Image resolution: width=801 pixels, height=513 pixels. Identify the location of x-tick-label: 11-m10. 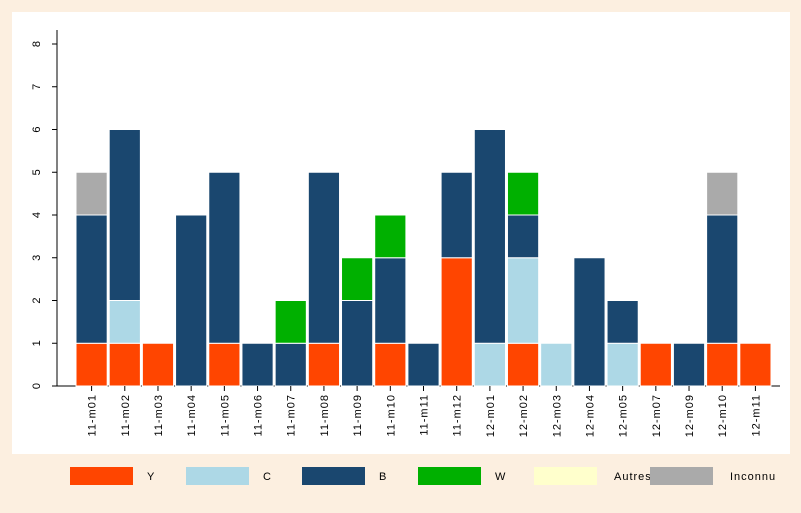
(391, 415).